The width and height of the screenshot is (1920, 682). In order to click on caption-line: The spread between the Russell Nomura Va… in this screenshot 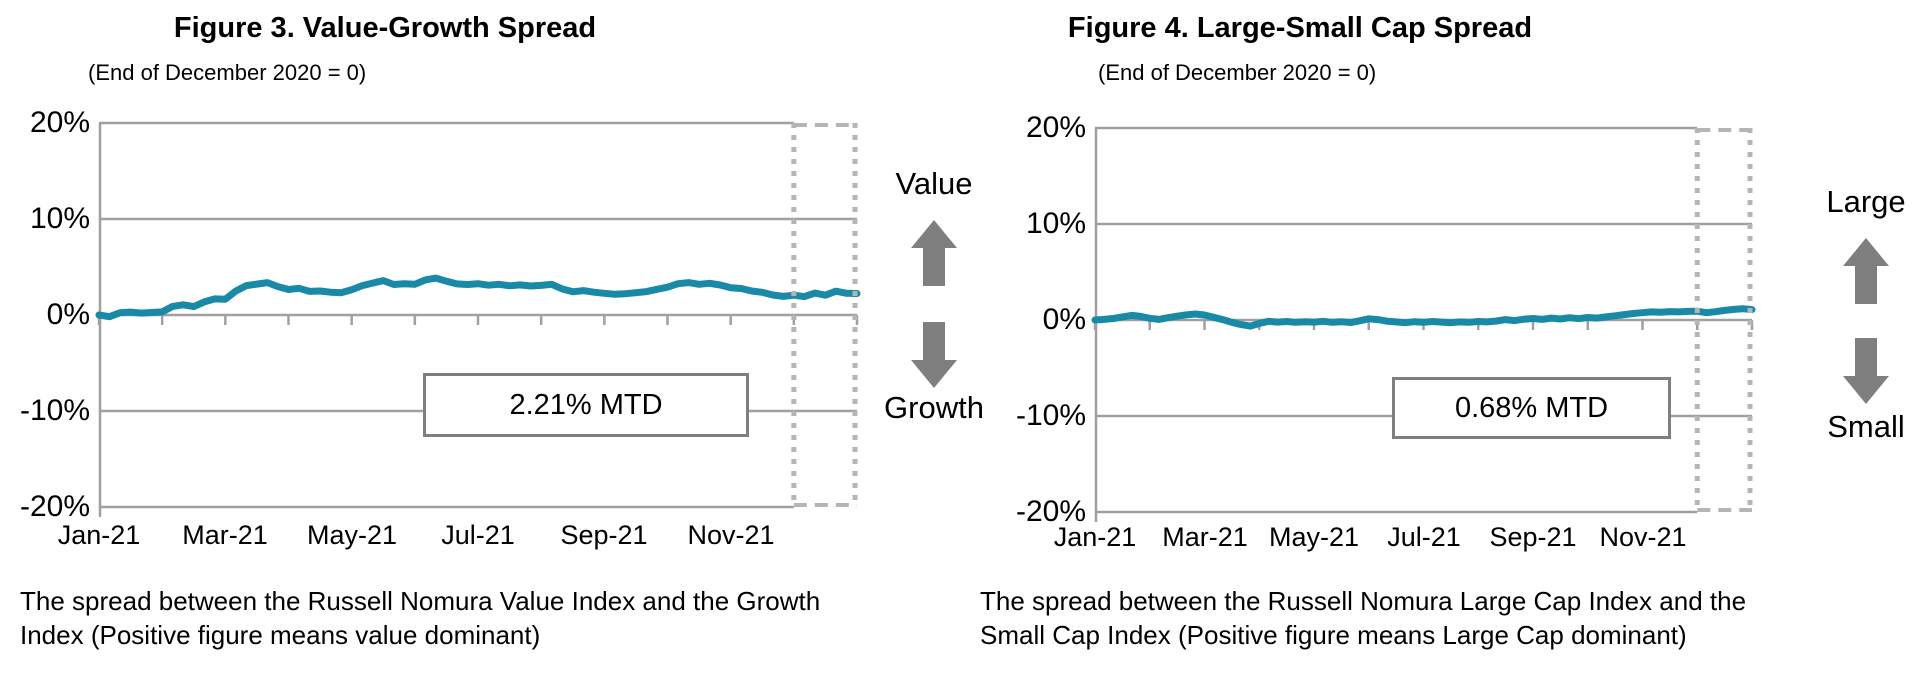, I will do `click(420, 601)`.